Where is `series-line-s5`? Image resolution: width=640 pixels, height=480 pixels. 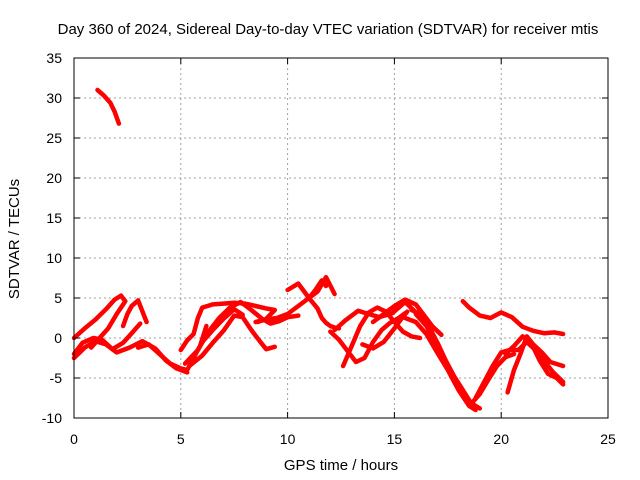
series-line-s5 is located at coordinates (130, 356).